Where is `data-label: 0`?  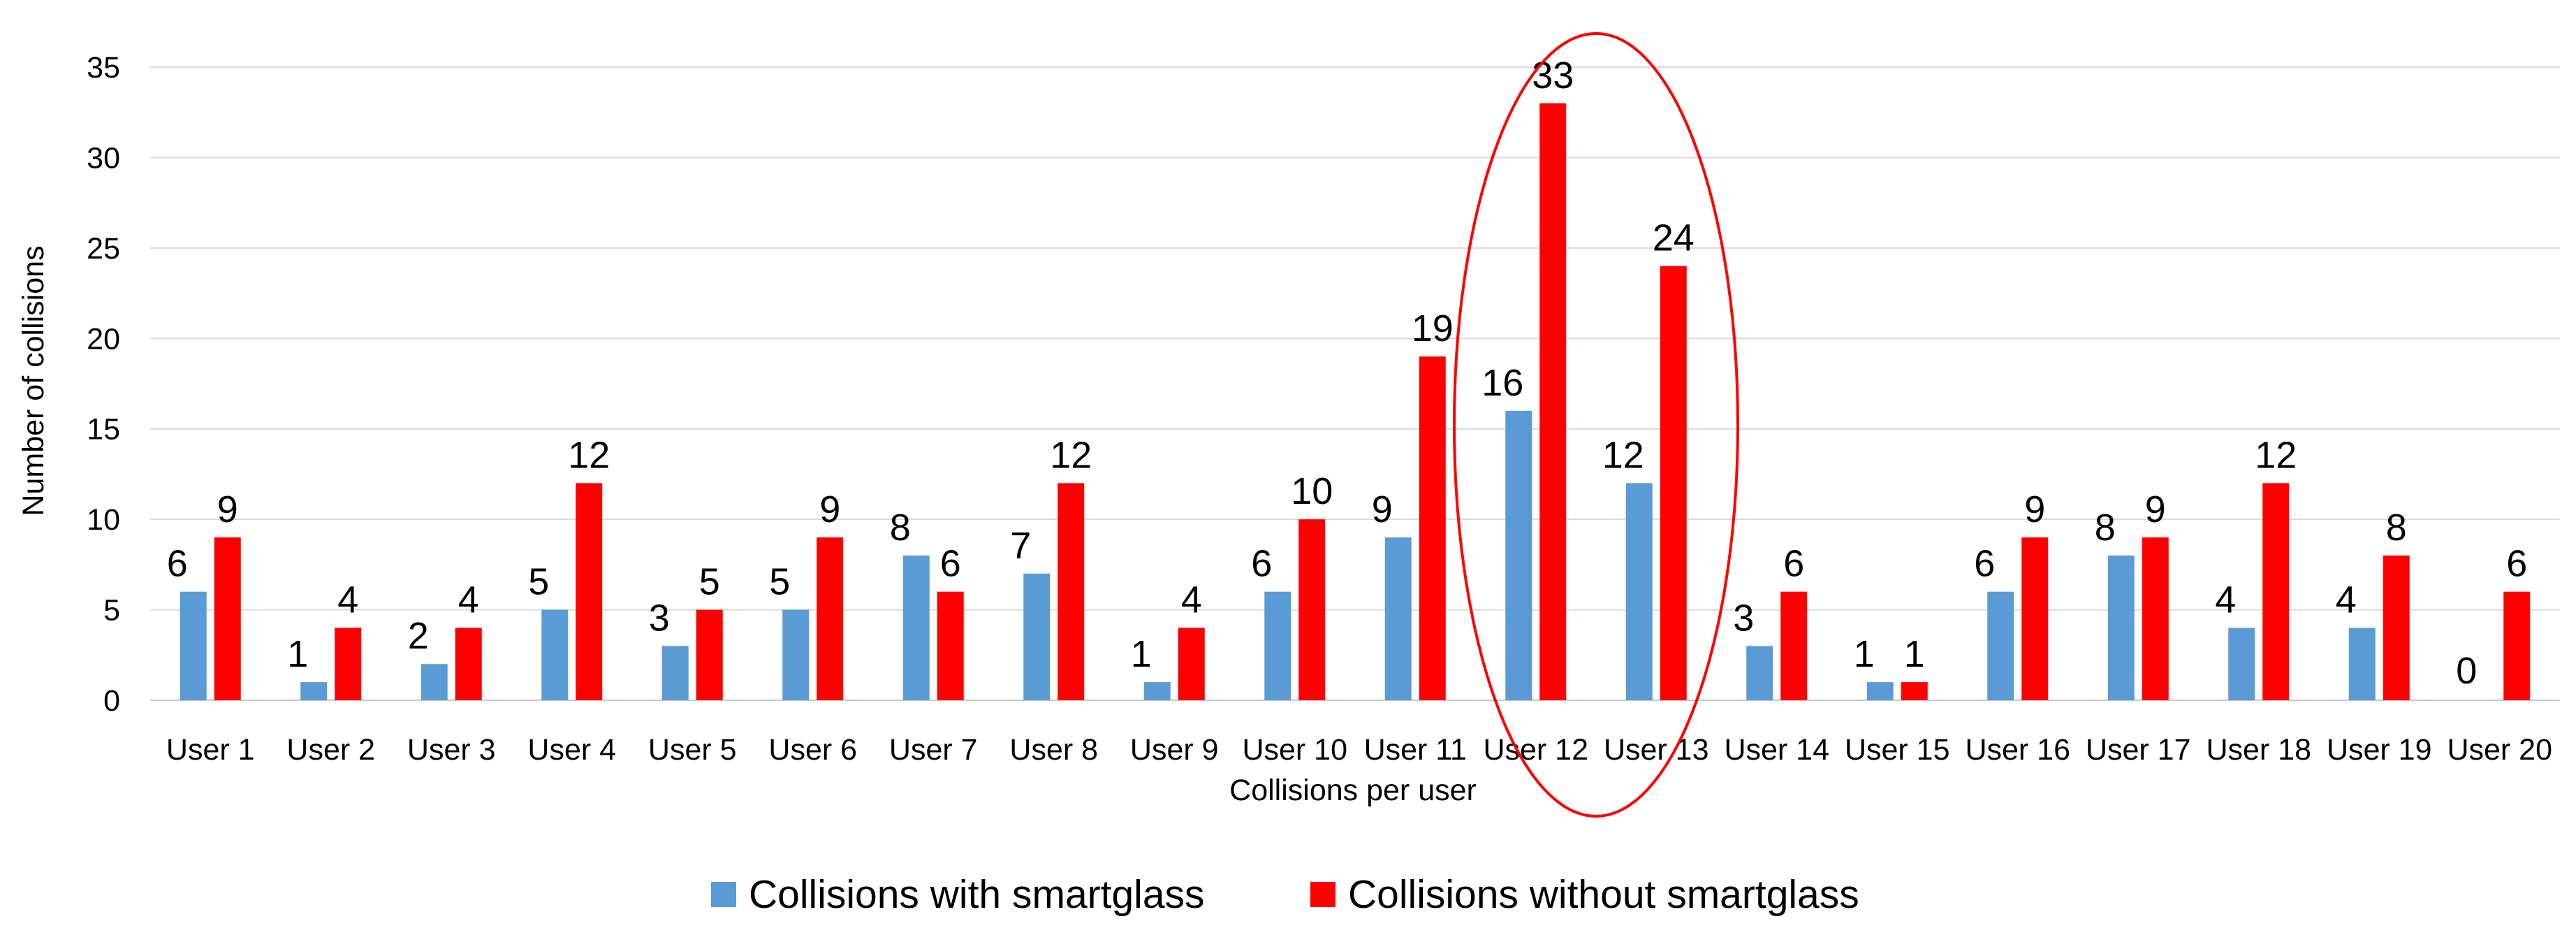
data-label: 0 is located at coordinates (2466, 671).